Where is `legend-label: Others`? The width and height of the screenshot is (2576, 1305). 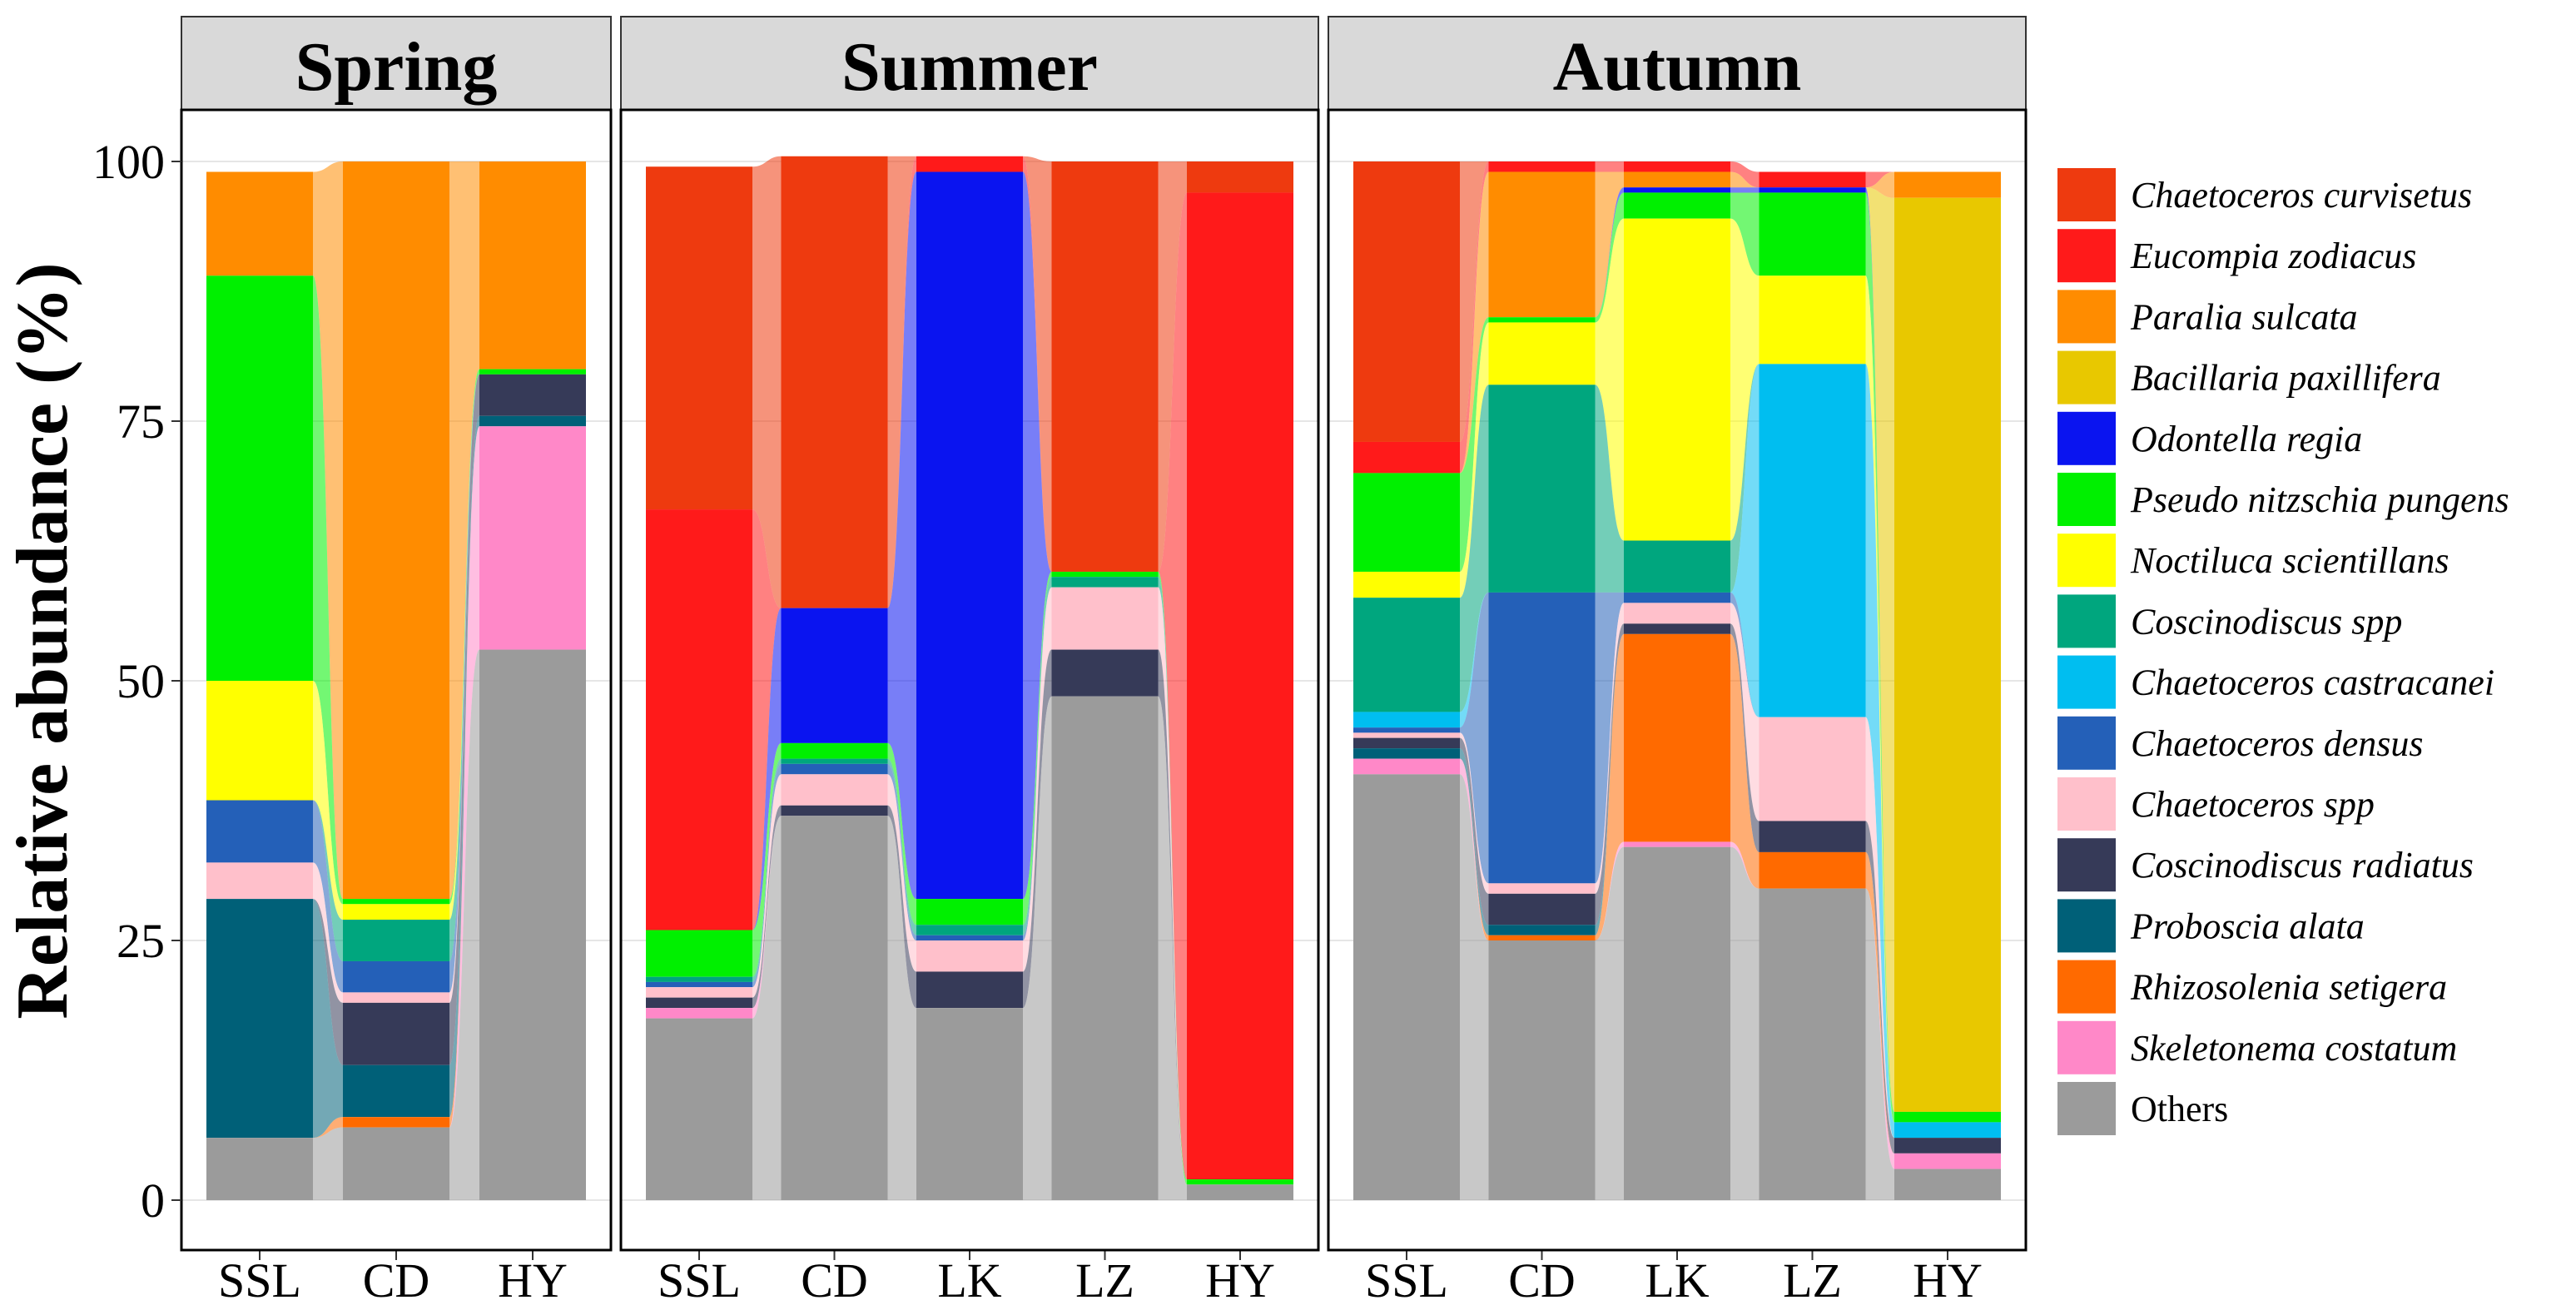
legend-label: Others is located at coordinates (2179, 1109).